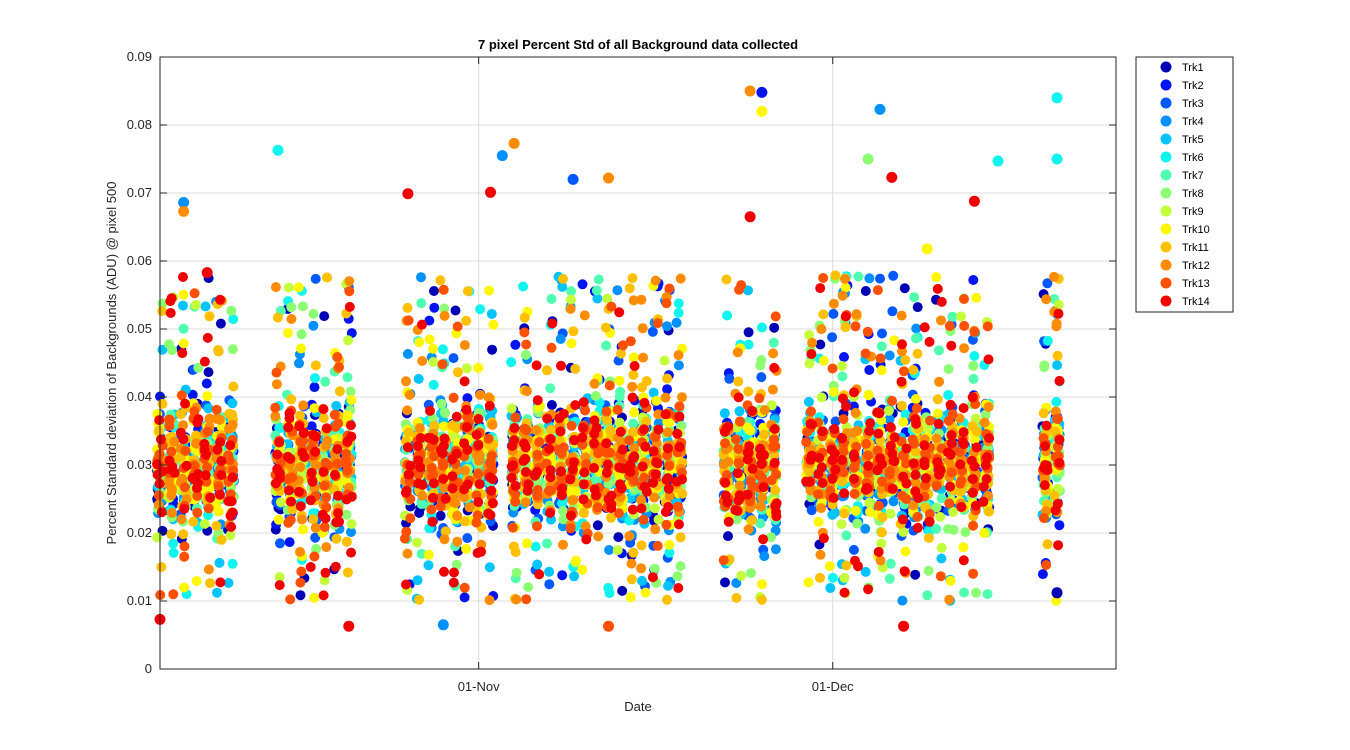 The height and width of the screenshot is (750, 1350). I want to click on legend-label: Trk14, so click(1196, 302).